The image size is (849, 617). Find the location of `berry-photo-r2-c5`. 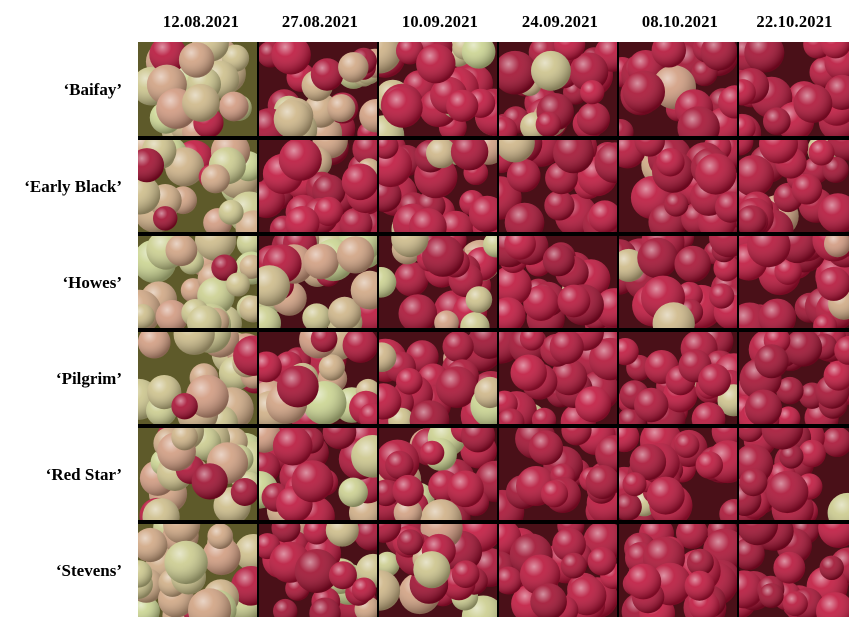

berry-photo-r2-c5 is located at coordinates (678, 186).